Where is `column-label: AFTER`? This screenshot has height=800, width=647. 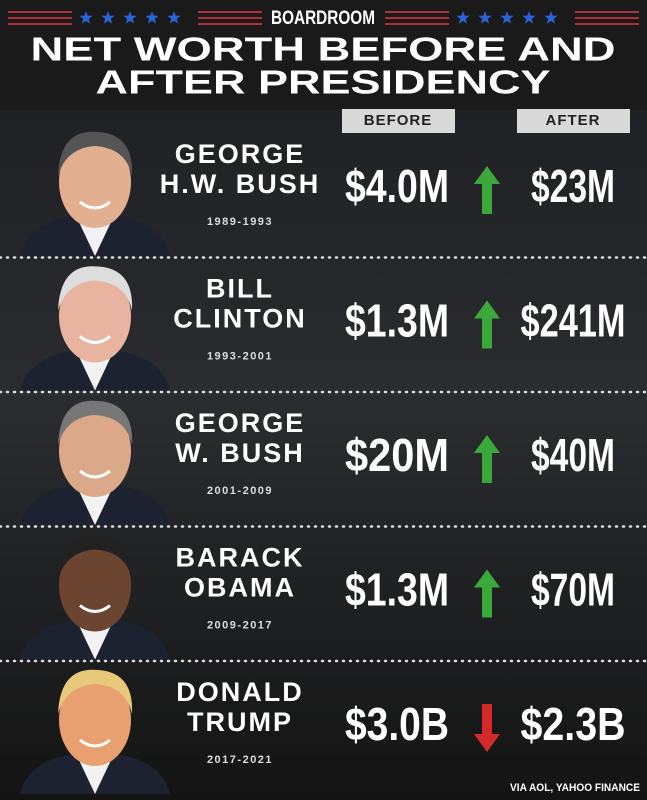 column-label: AFTER is located at coordinates (573, 120).